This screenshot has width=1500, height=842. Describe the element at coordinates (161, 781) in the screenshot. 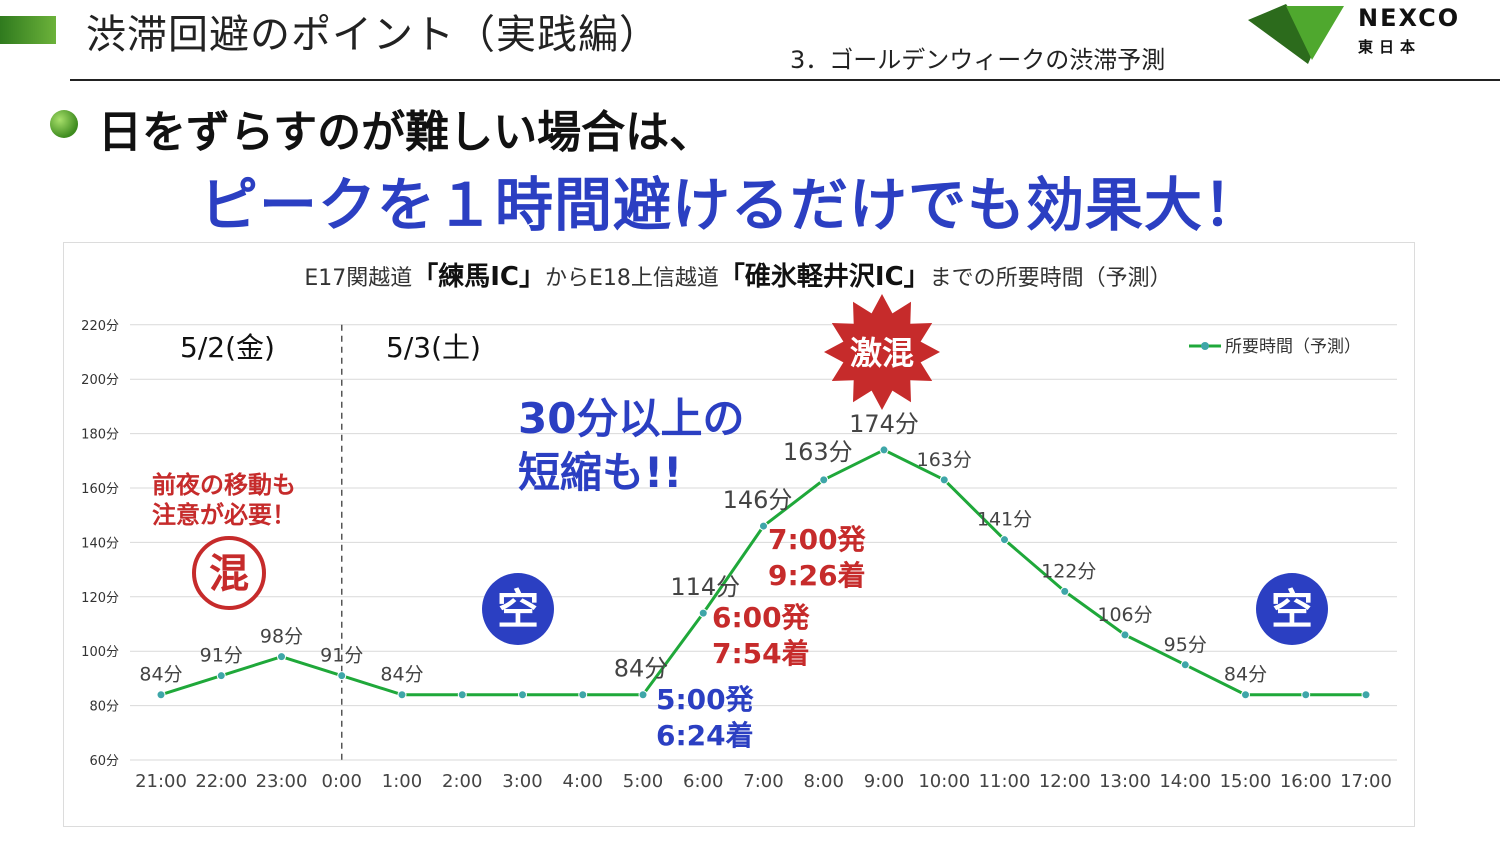

I see `x-tick-label: 21:00` at that location.